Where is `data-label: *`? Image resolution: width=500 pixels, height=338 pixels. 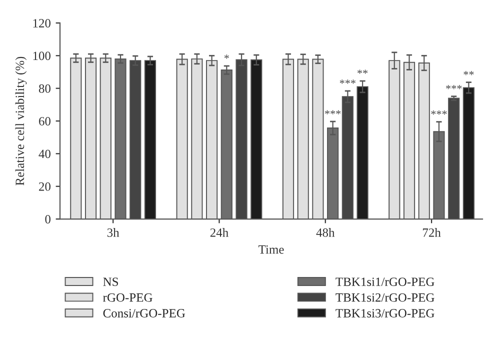
data-label: * is located at coordinates (226, 56).